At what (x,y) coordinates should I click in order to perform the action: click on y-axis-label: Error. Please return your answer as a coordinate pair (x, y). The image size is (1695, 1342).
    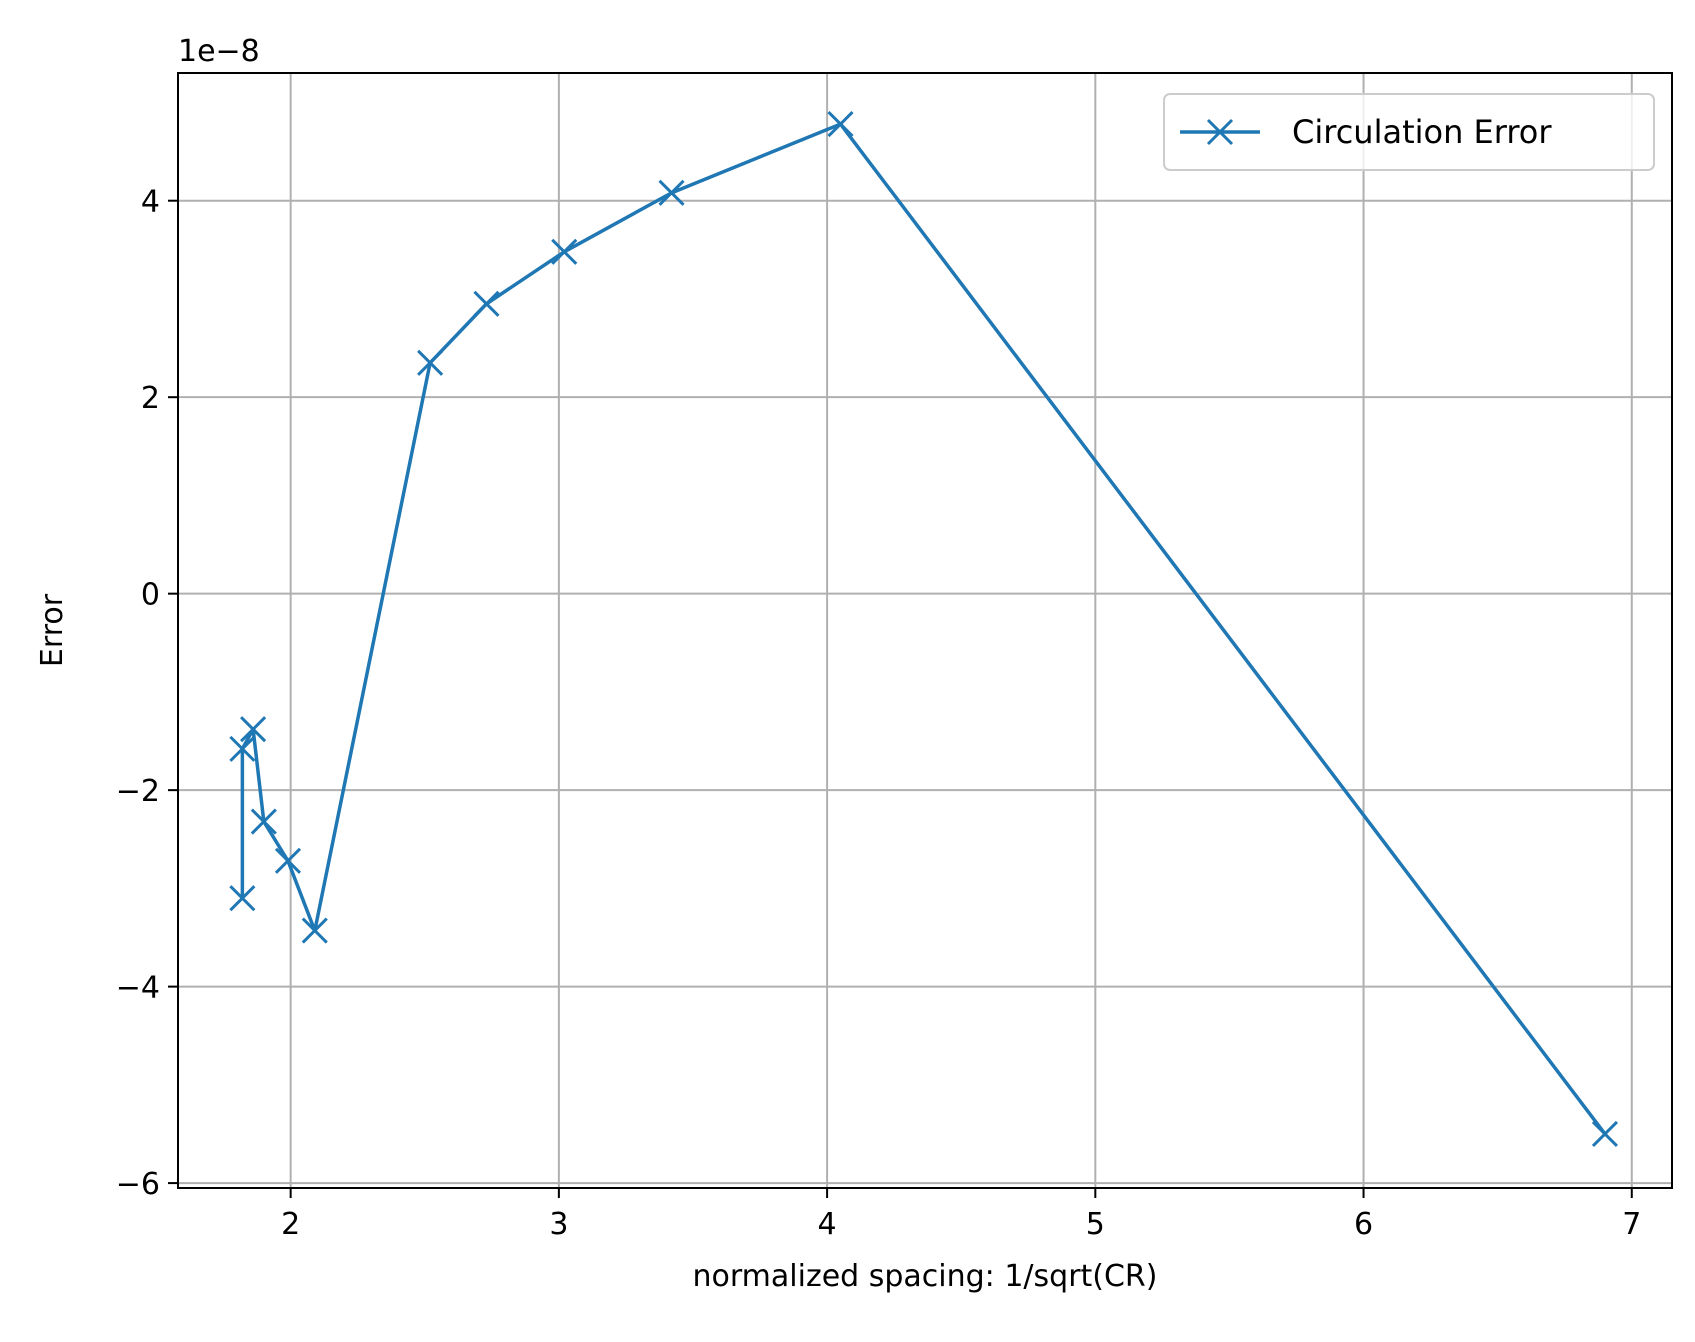
    Looking at the image, I should click on (52, 630).